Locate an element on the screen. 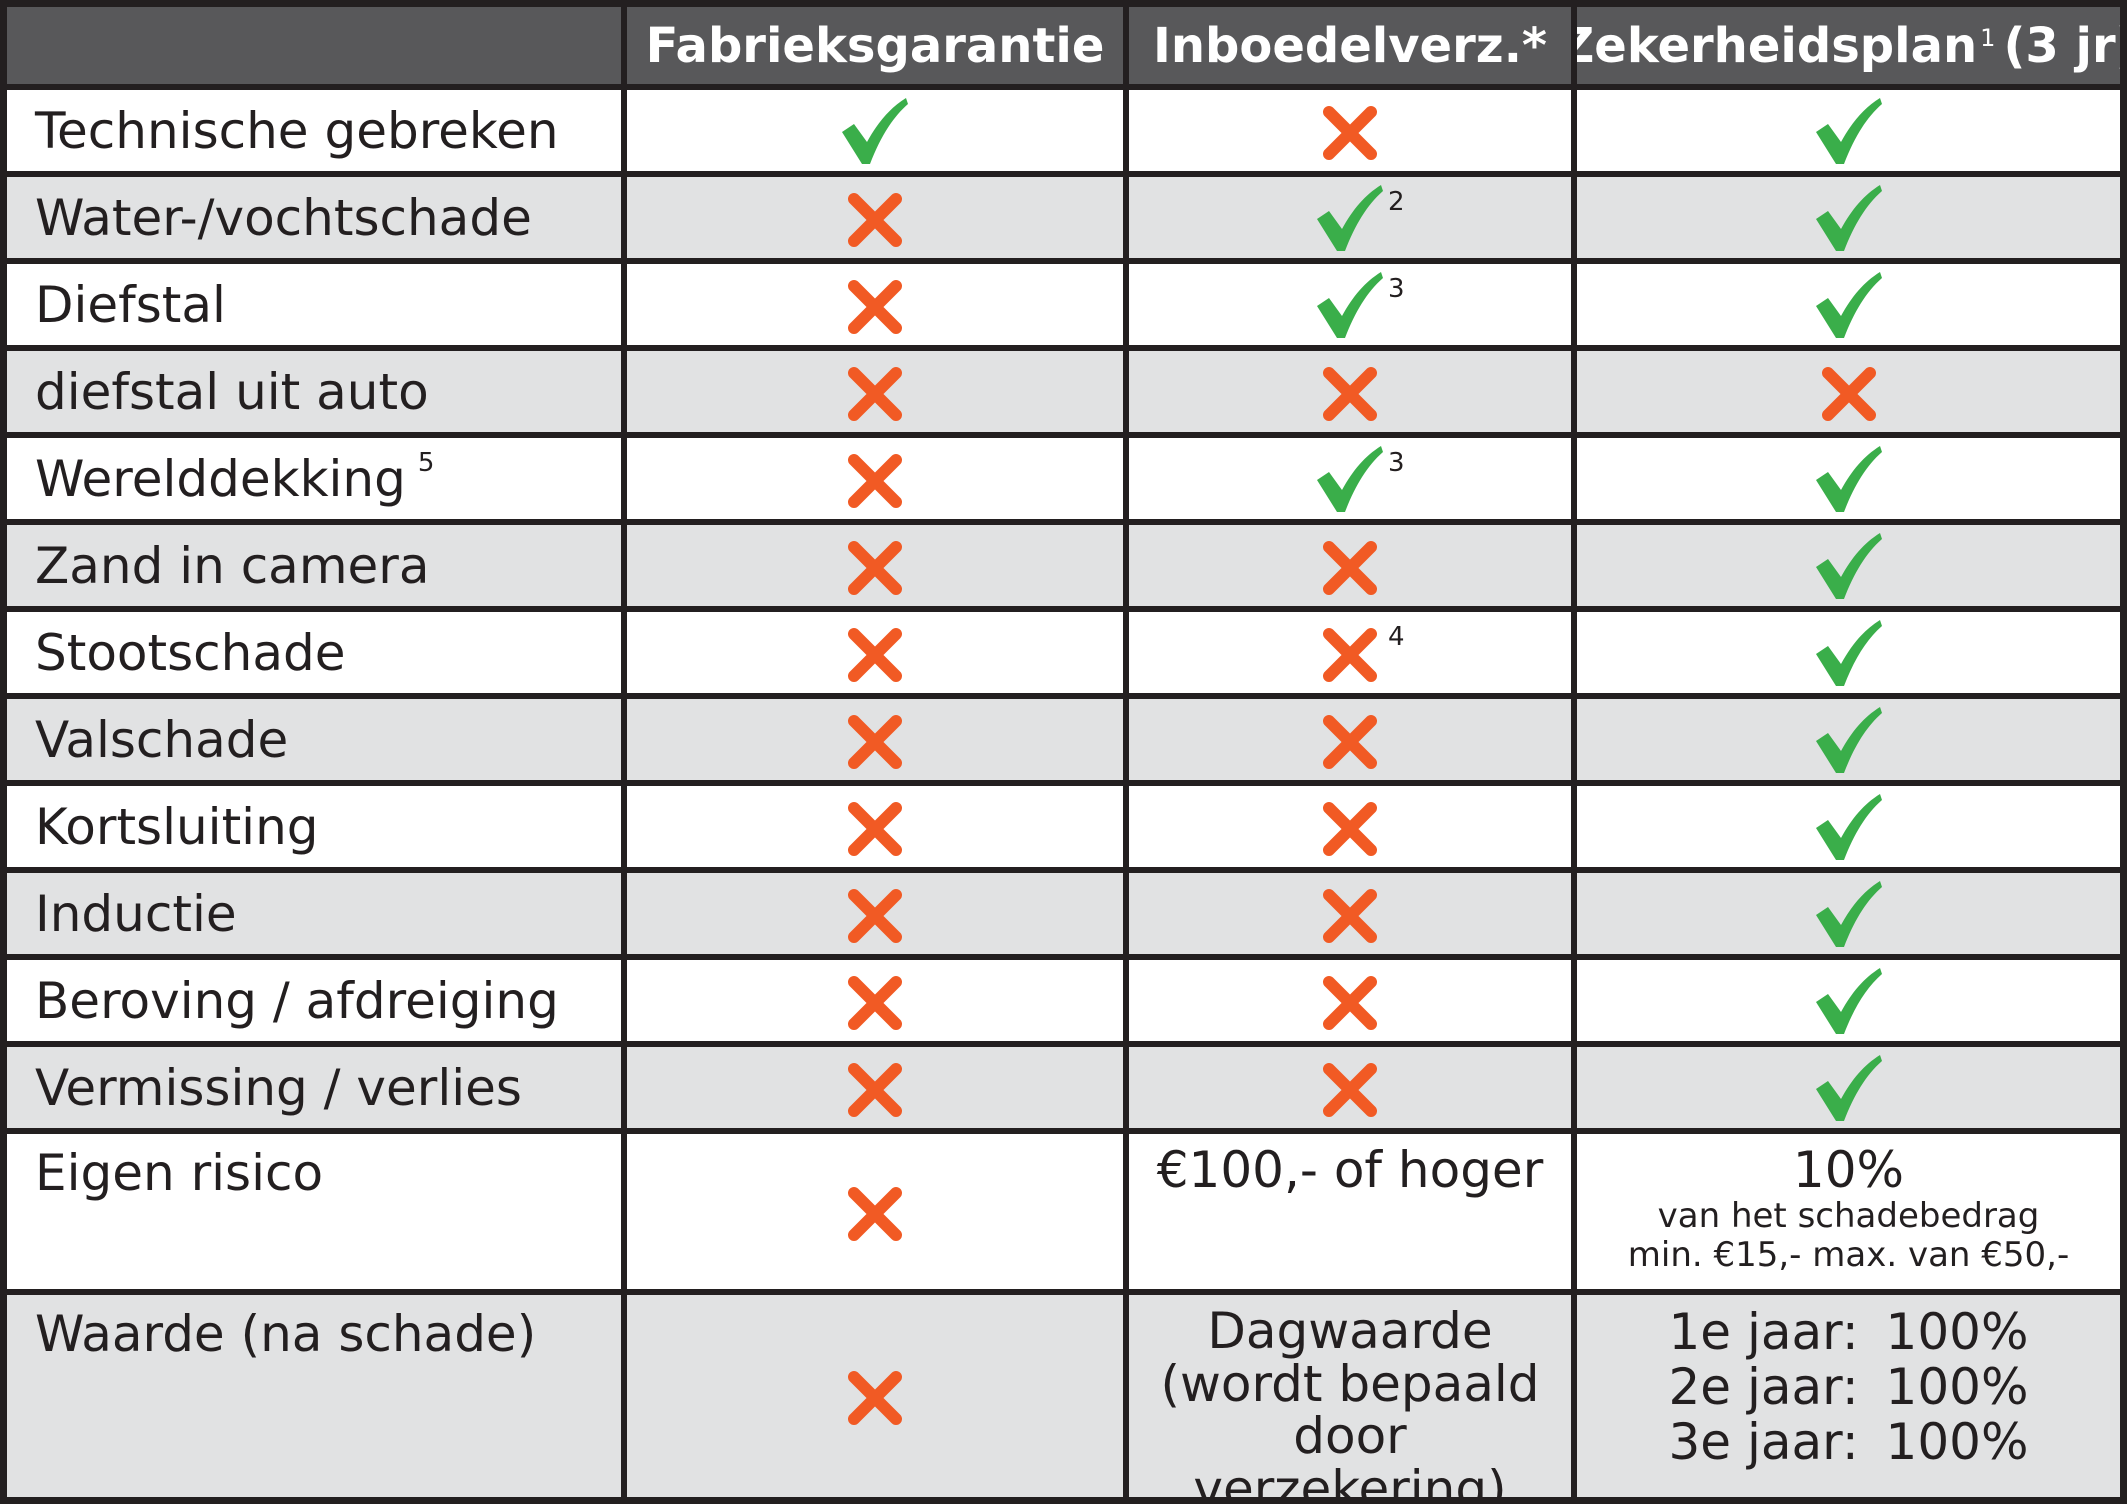 This screenshot has height=1504, width=2127. value-cell: 2 is located at coordinates (1350, 217).